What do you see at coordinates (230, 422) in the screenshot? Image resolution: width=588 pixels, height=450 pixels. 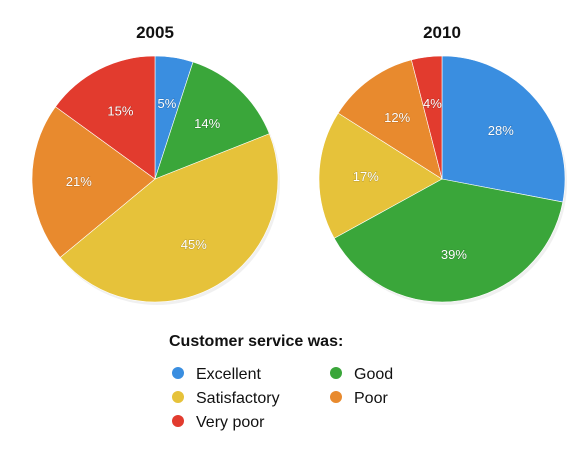 I see `legend-label-very-poor: Very poor` at bounding box center [230, 422].